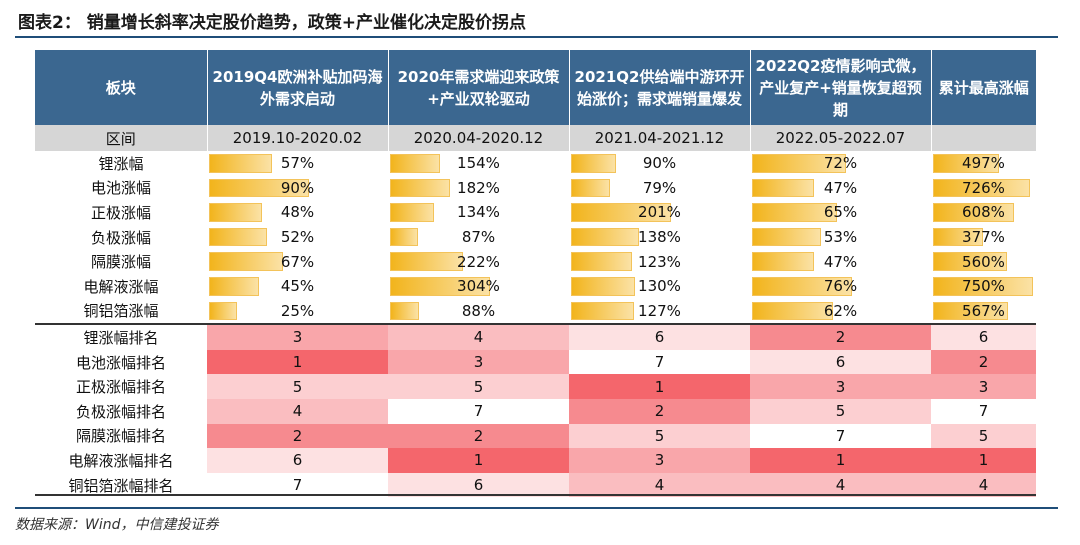 The width and height of the screenshot is (1080, 545). What do you see at coordinates (120, 237) in the screenshot?
I see `row-label: 负极涨幅` at bounding box center [120, 237].